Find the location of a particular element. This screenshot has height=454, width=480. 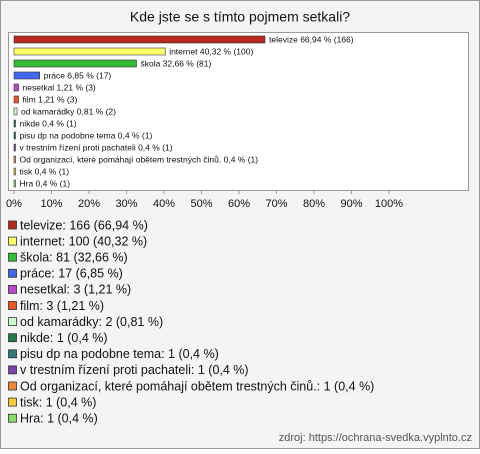

data-label: od kamarádky 0,81 % (2) is located at coordinates (68, 111).